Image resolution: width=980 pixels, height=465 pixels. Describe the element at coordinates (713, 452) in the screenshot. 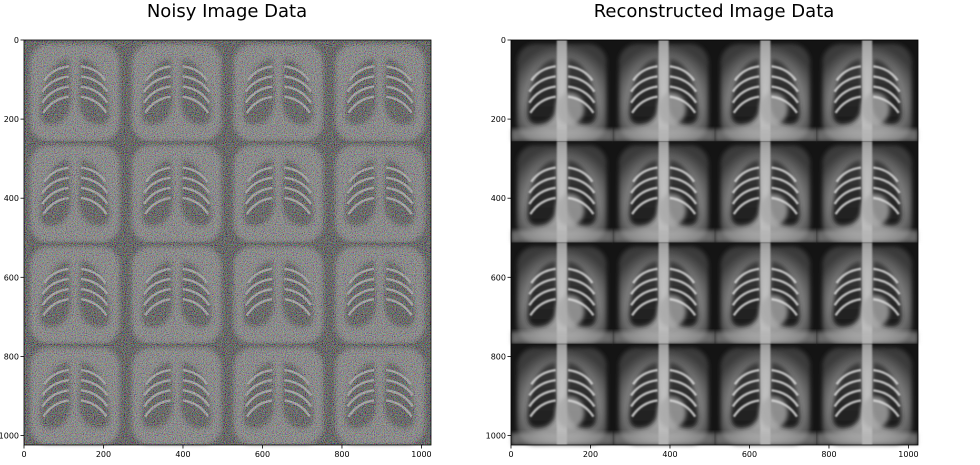

I see `reconstructed-x-ticks: 0 200 400 600 800 1000` at that location.